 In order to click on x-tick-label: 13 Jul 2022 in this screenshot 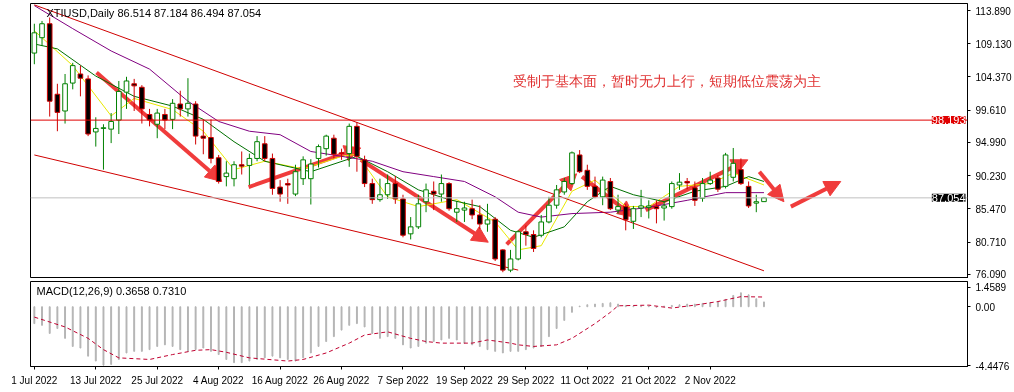, I will do `click(96, 380)`.